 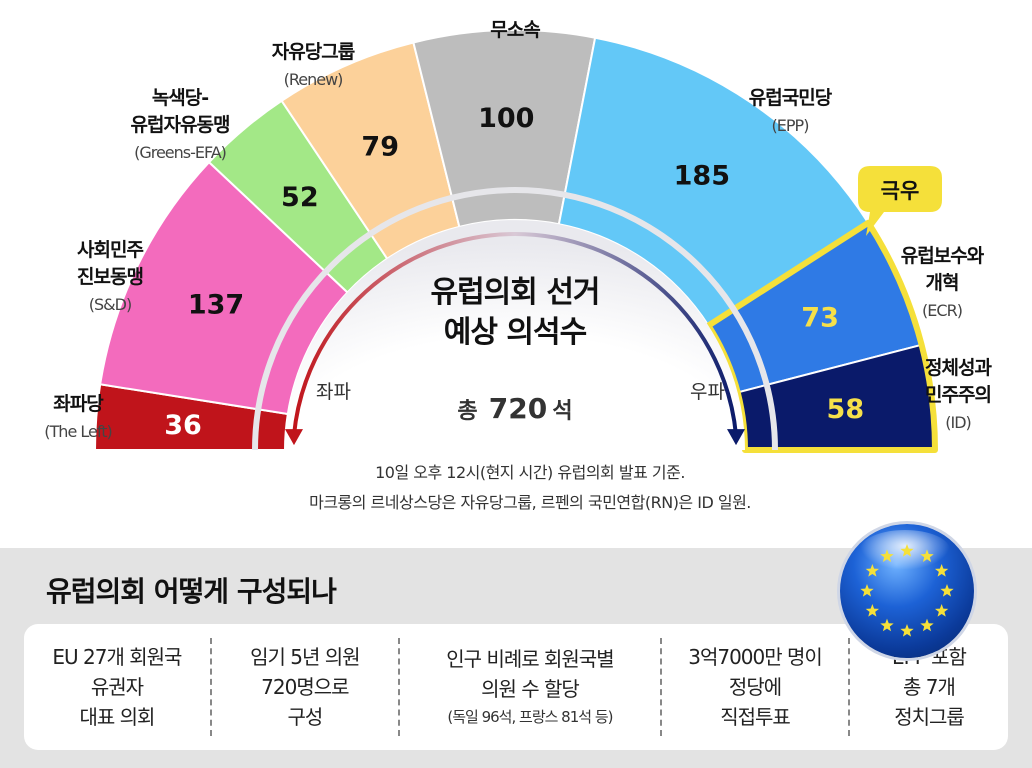 I want to click on inner-area, so click(x=515, y=335).